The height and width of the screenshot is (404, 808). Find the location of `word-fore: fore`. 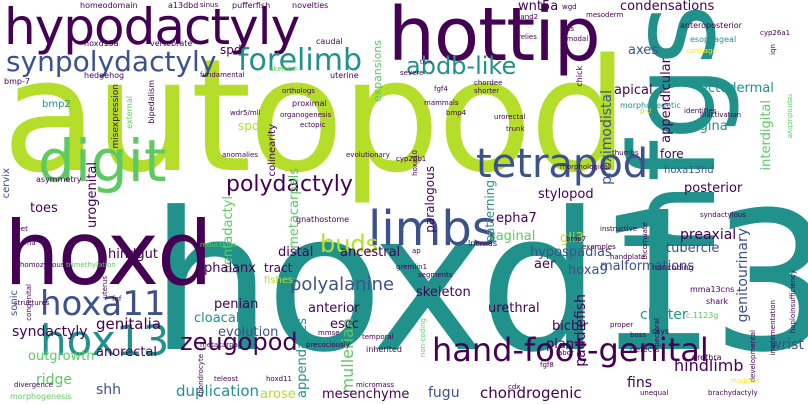

word-fore: fore is located at coordinates (672, 154).